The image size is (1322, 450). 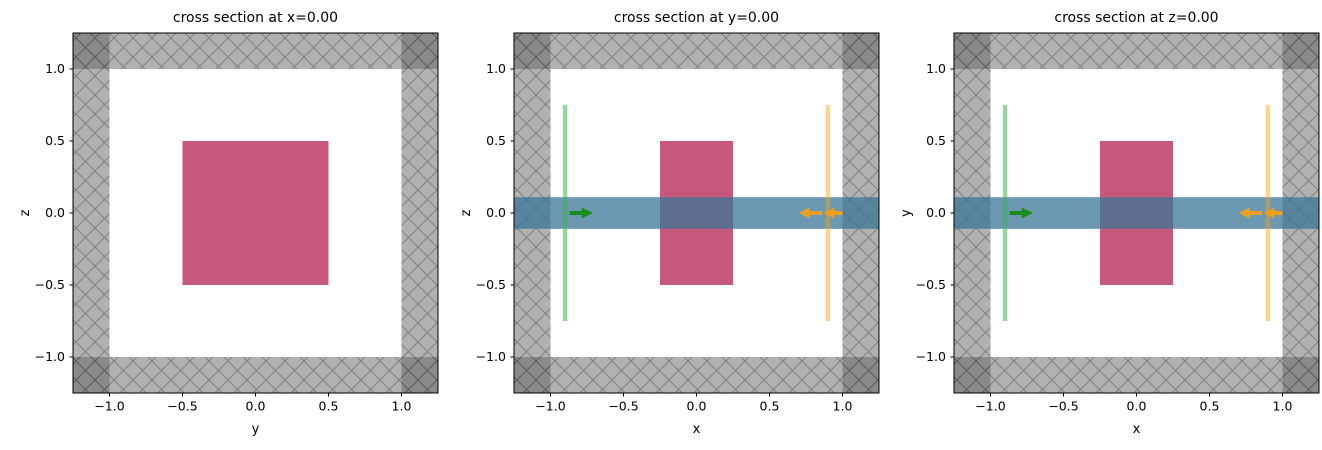 What do you see at coordinates (696, 18) in the screenshot?
I see `subplot-title: cross section at y=0.00` at bounding box center [696, 18].